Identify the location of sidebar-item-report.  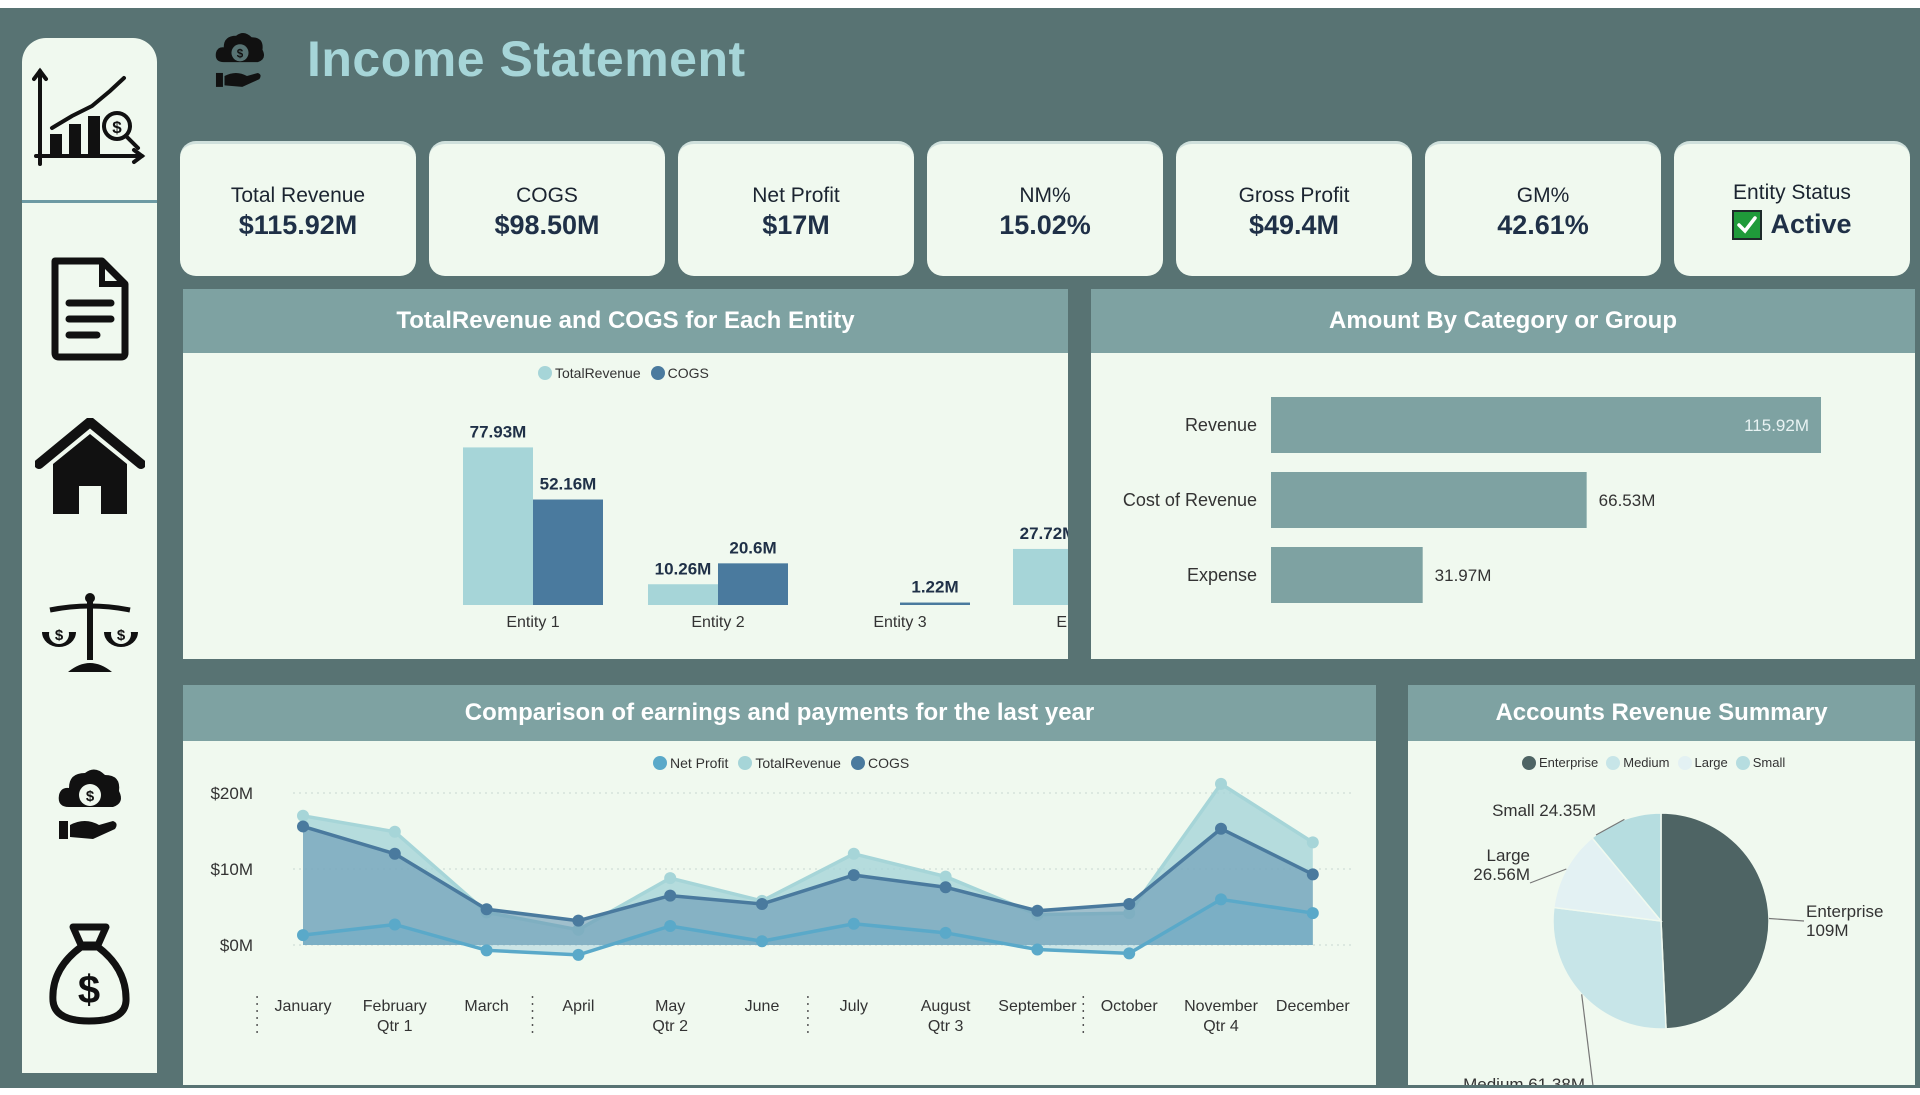
(89, 308).